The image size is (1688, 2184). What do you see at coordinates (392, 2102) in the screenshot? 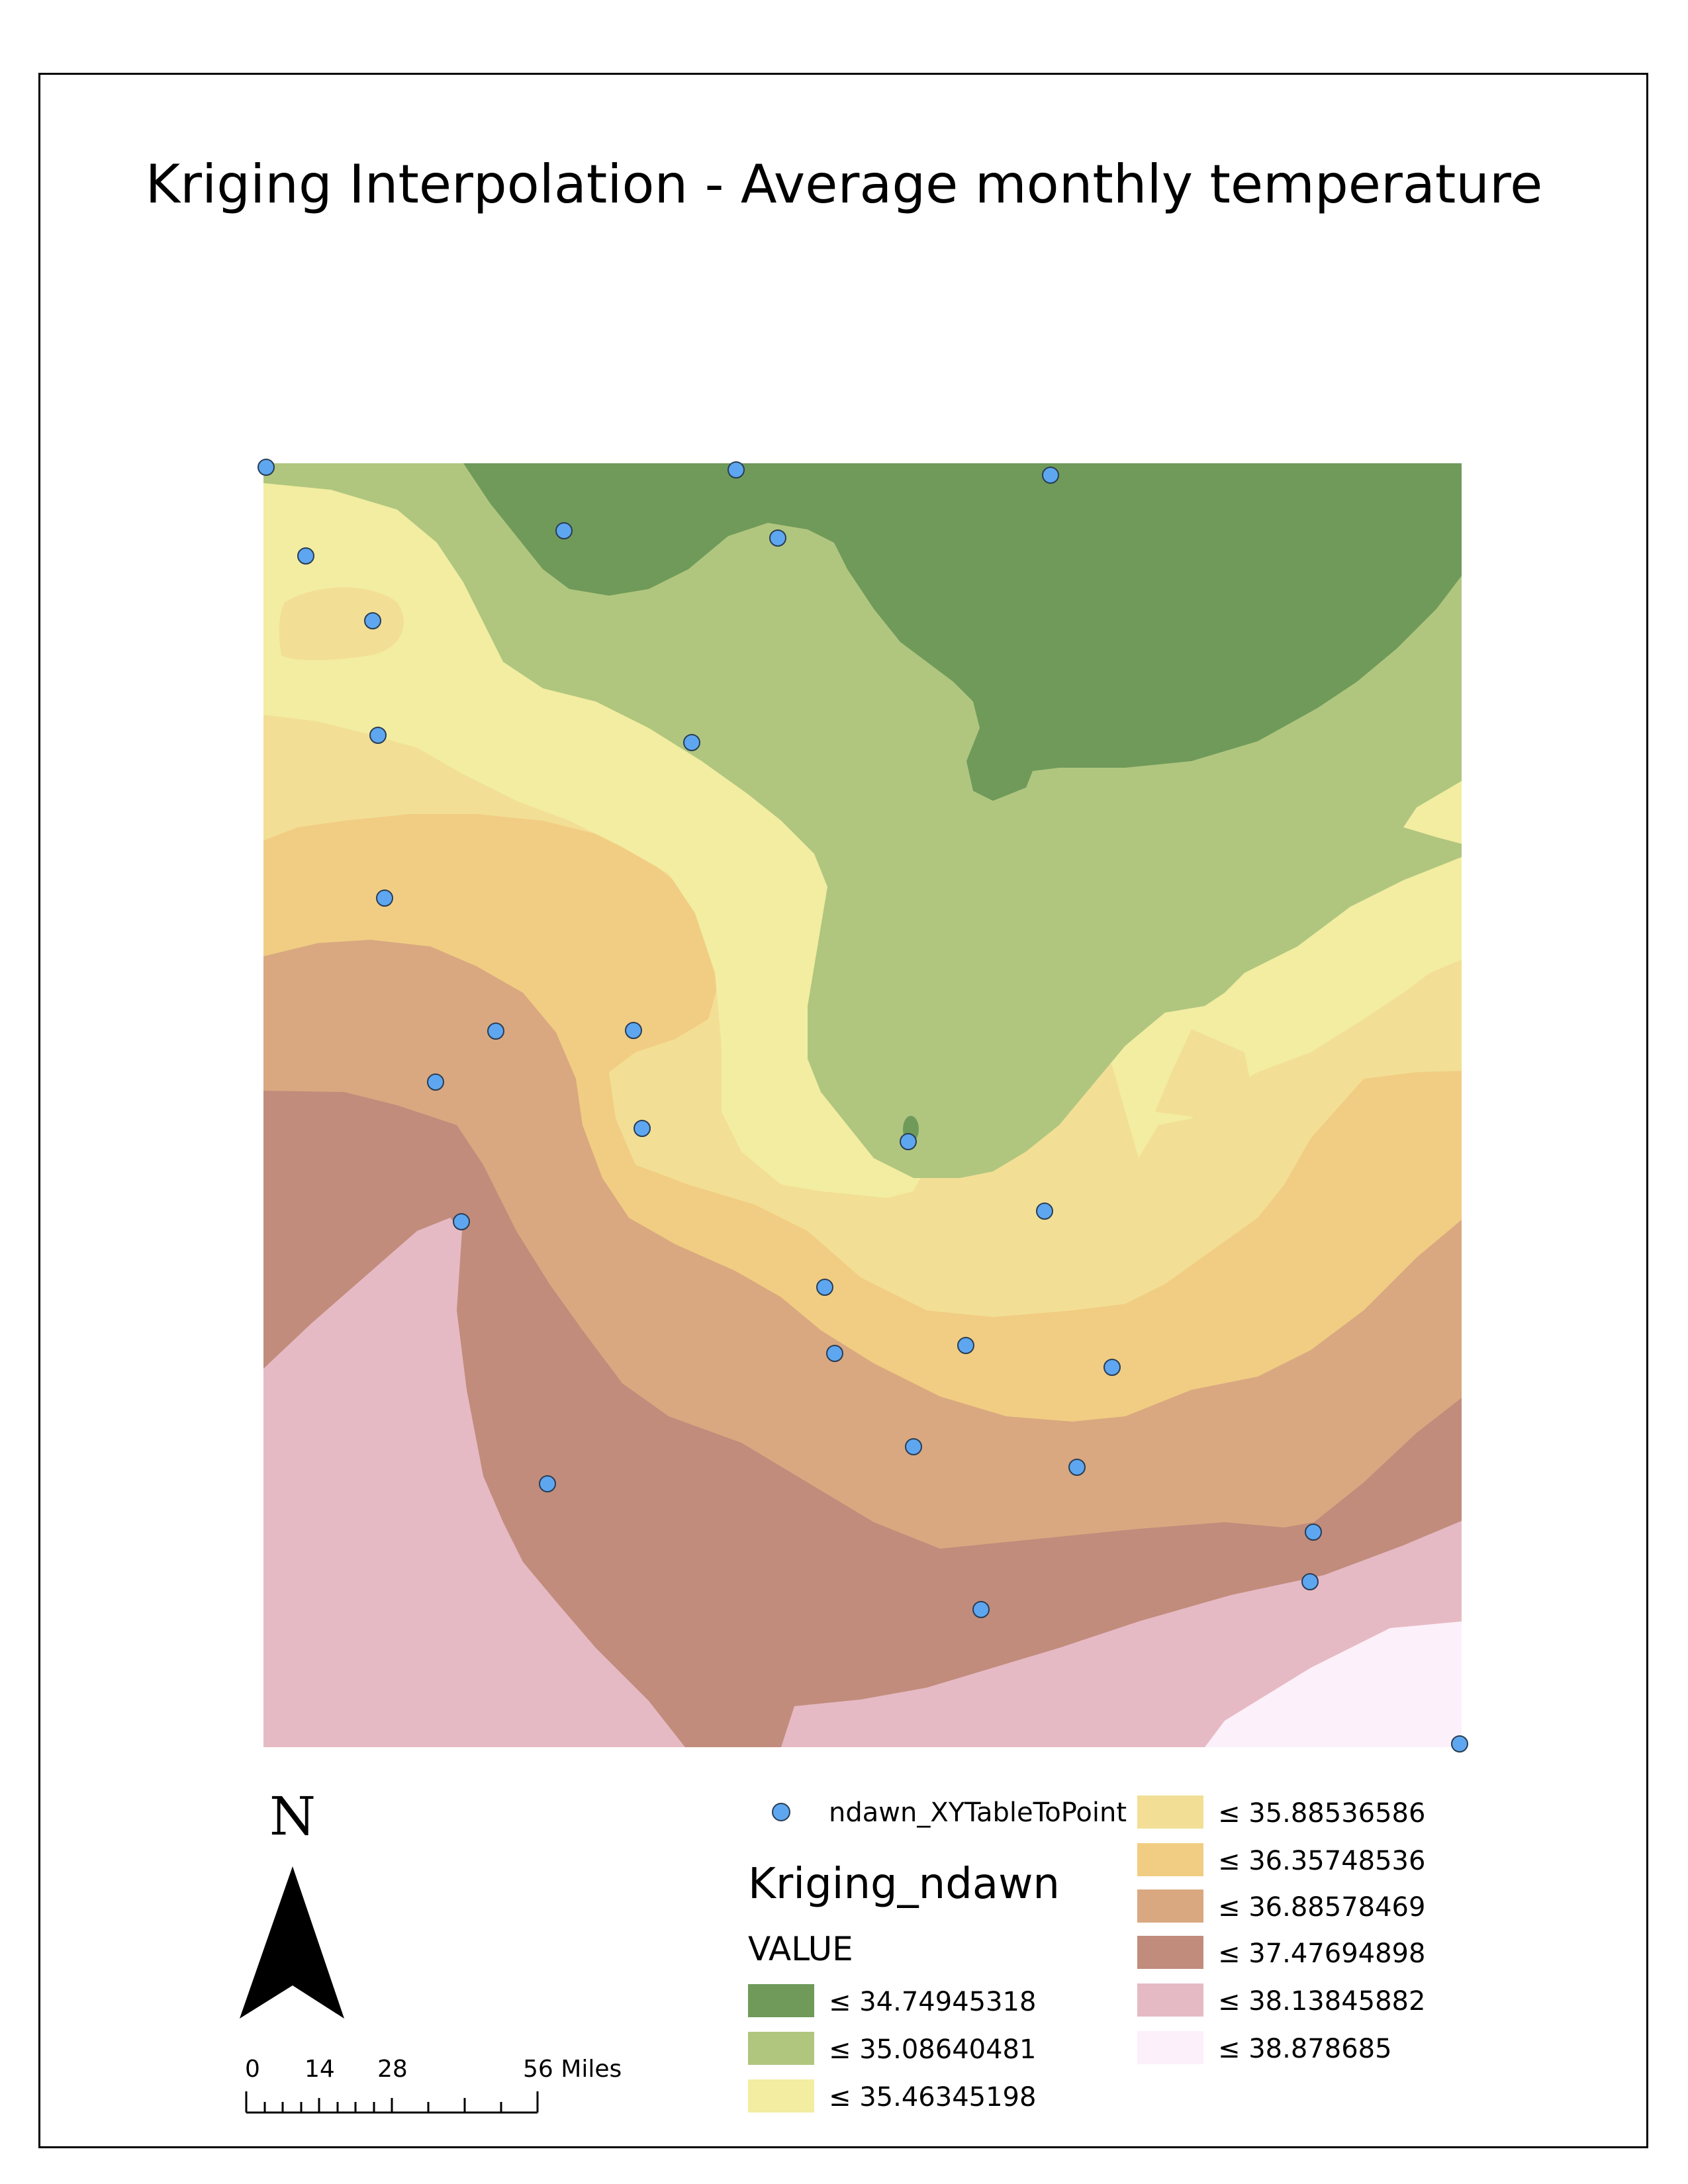
I see `scale-ticks` at bounding box center [392, 2102].